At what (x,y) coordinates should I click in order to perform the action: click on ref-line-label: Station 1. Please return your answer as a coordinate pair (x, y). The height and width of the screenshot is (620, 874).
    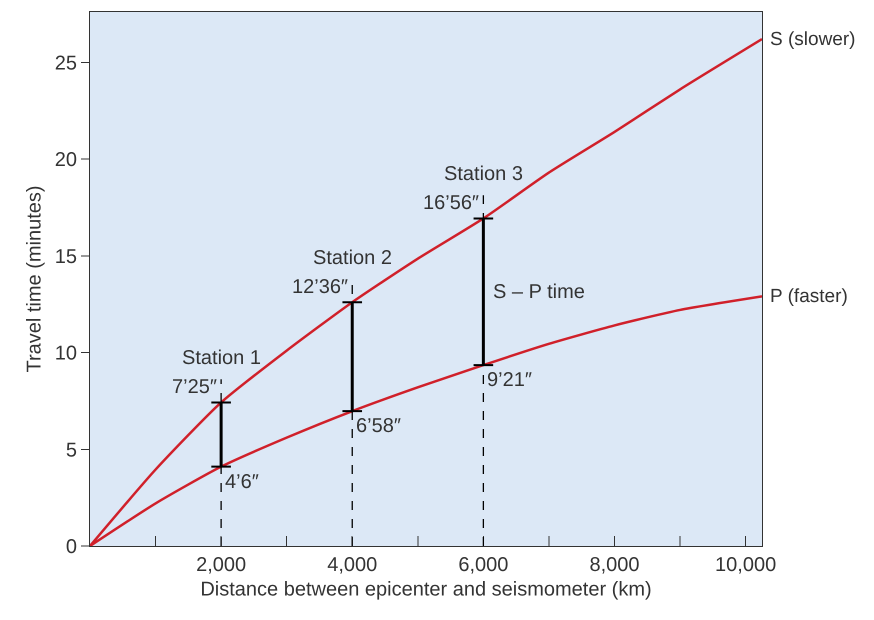
    Looking at the image, I should click on (221, 358).